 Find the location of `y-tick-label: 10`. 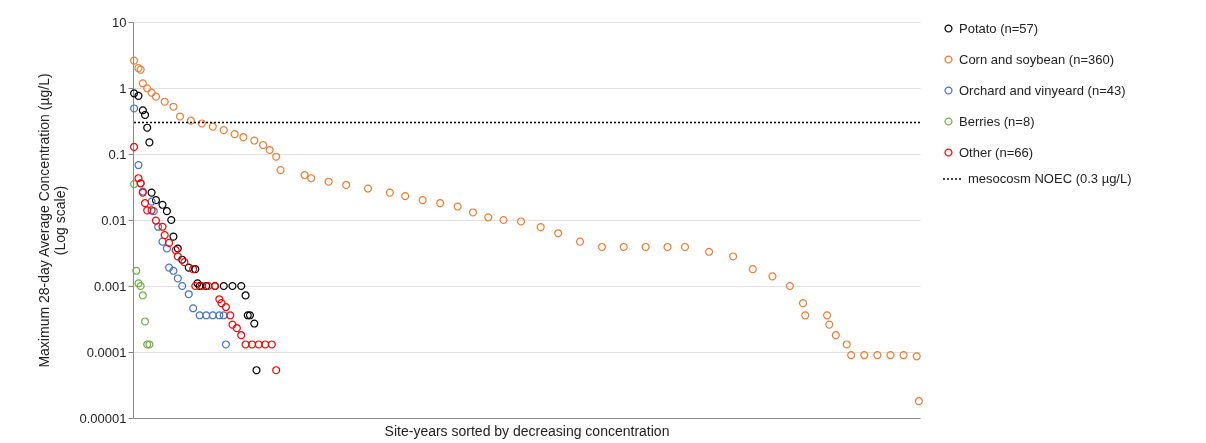

y-tick-label: 10 is located at coordinates (119, 22).